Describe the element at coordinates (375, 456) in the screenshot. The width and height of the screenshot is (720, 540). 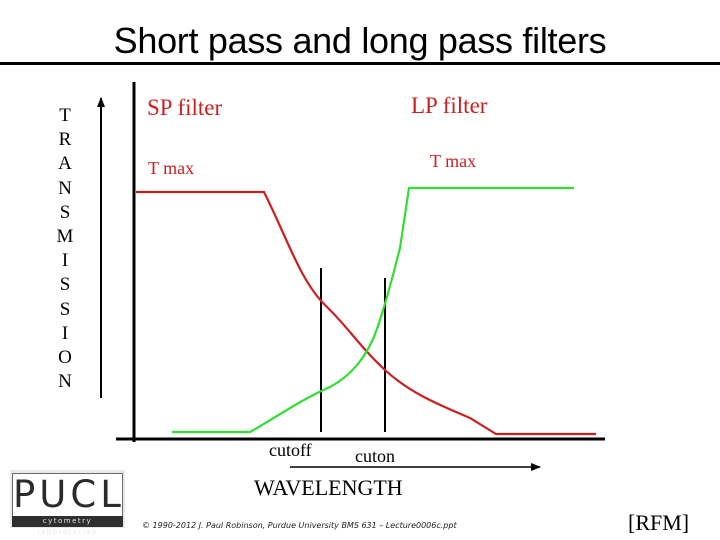
I see `cuton-label: cuton` at that location.